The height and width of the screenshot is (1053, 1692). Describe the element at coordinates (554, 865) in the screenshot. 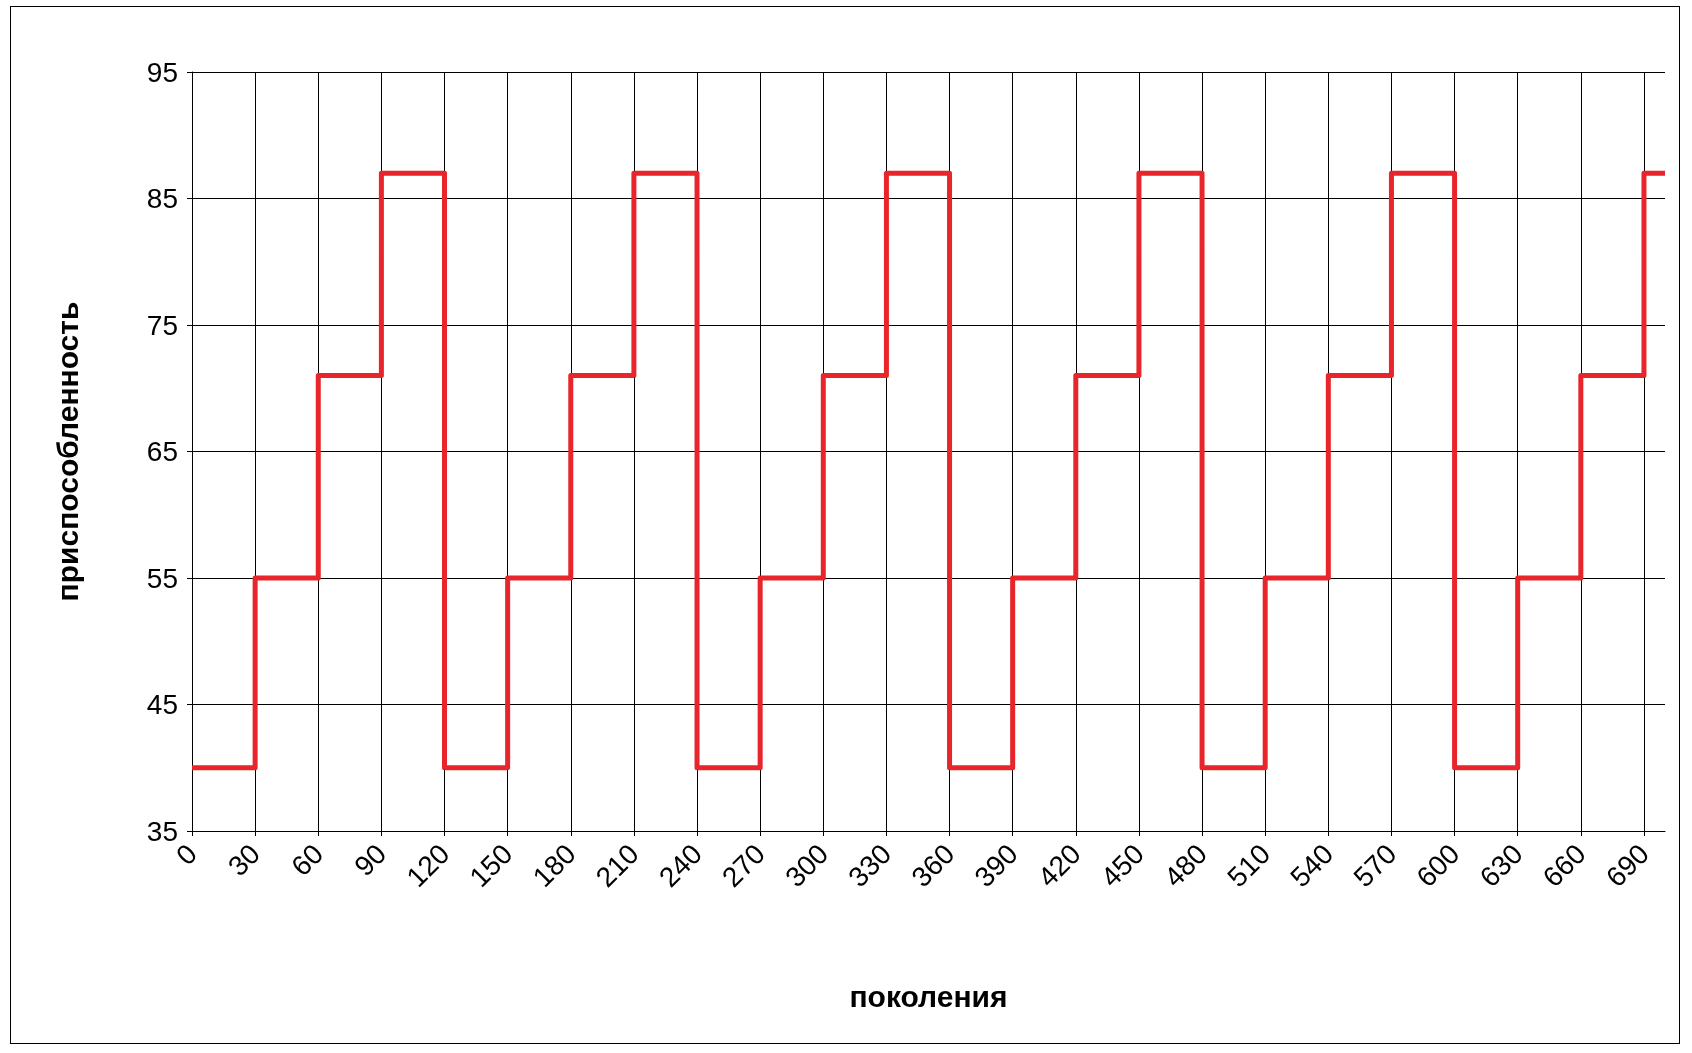

I see `x-tick-label: 180` at that location.